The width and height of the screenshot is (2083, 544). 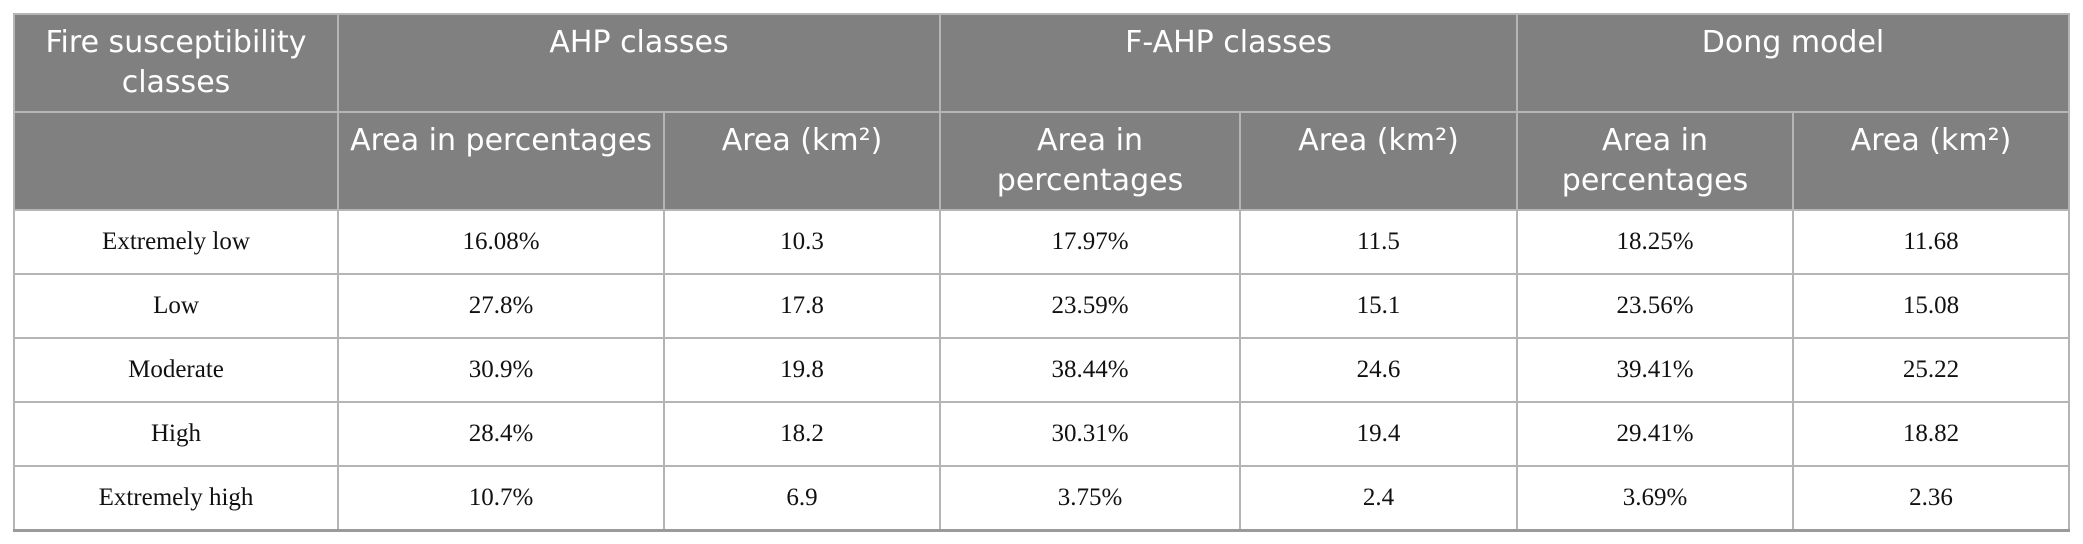 I want to click on table-row: Extremely high 10.7% 6.9 3.75% 2.4 3.69% 2.36, so click(x=1042, y=498).